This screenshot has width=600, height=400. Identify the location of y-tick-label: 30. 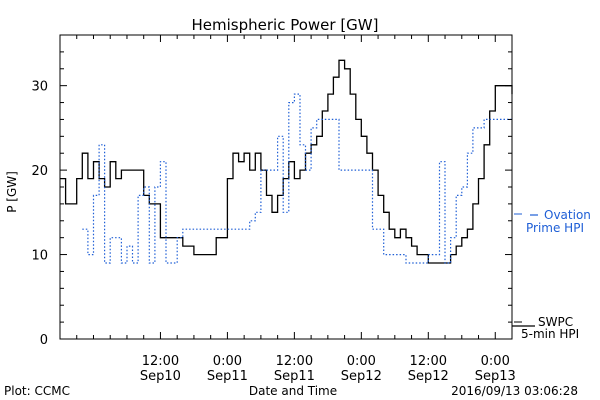
(39, 87).